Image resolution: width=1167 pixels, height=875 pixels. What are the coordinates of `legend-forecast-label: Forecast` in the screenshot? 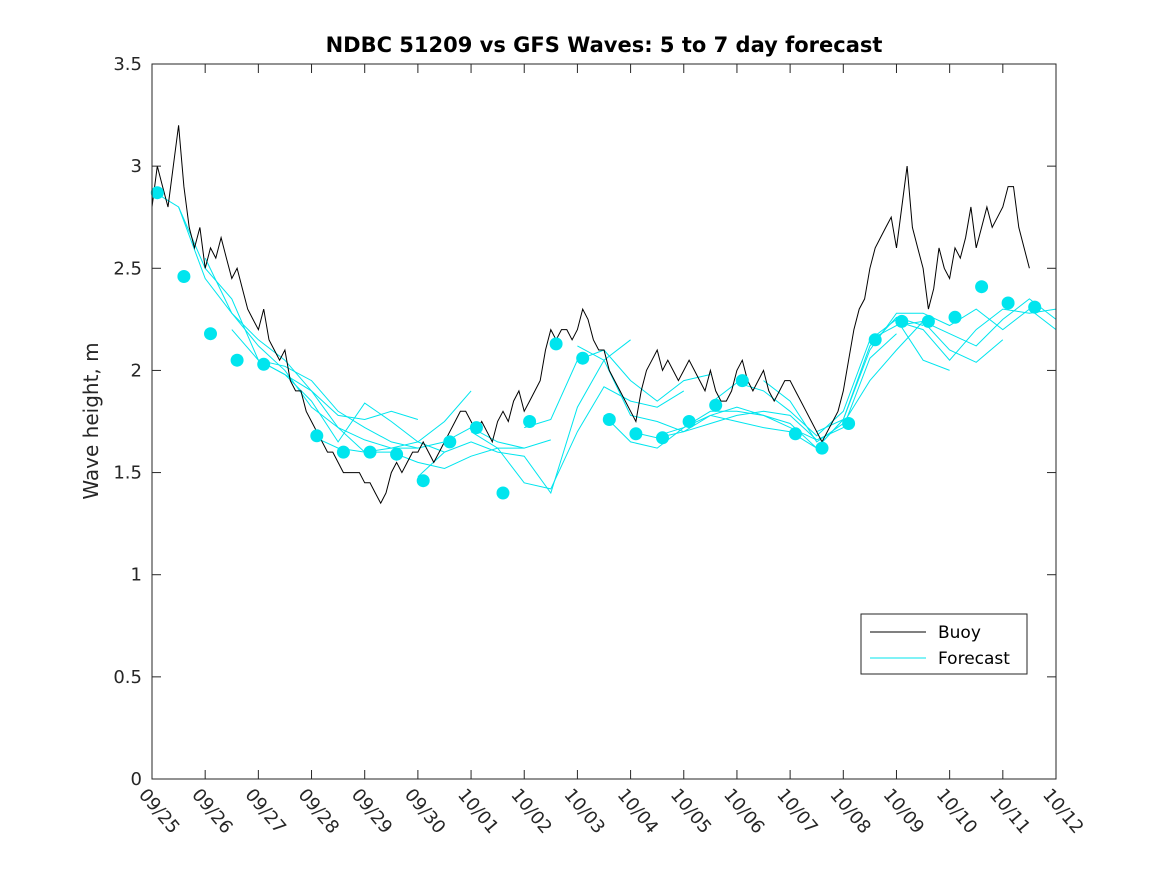 It's located at (974, 659).